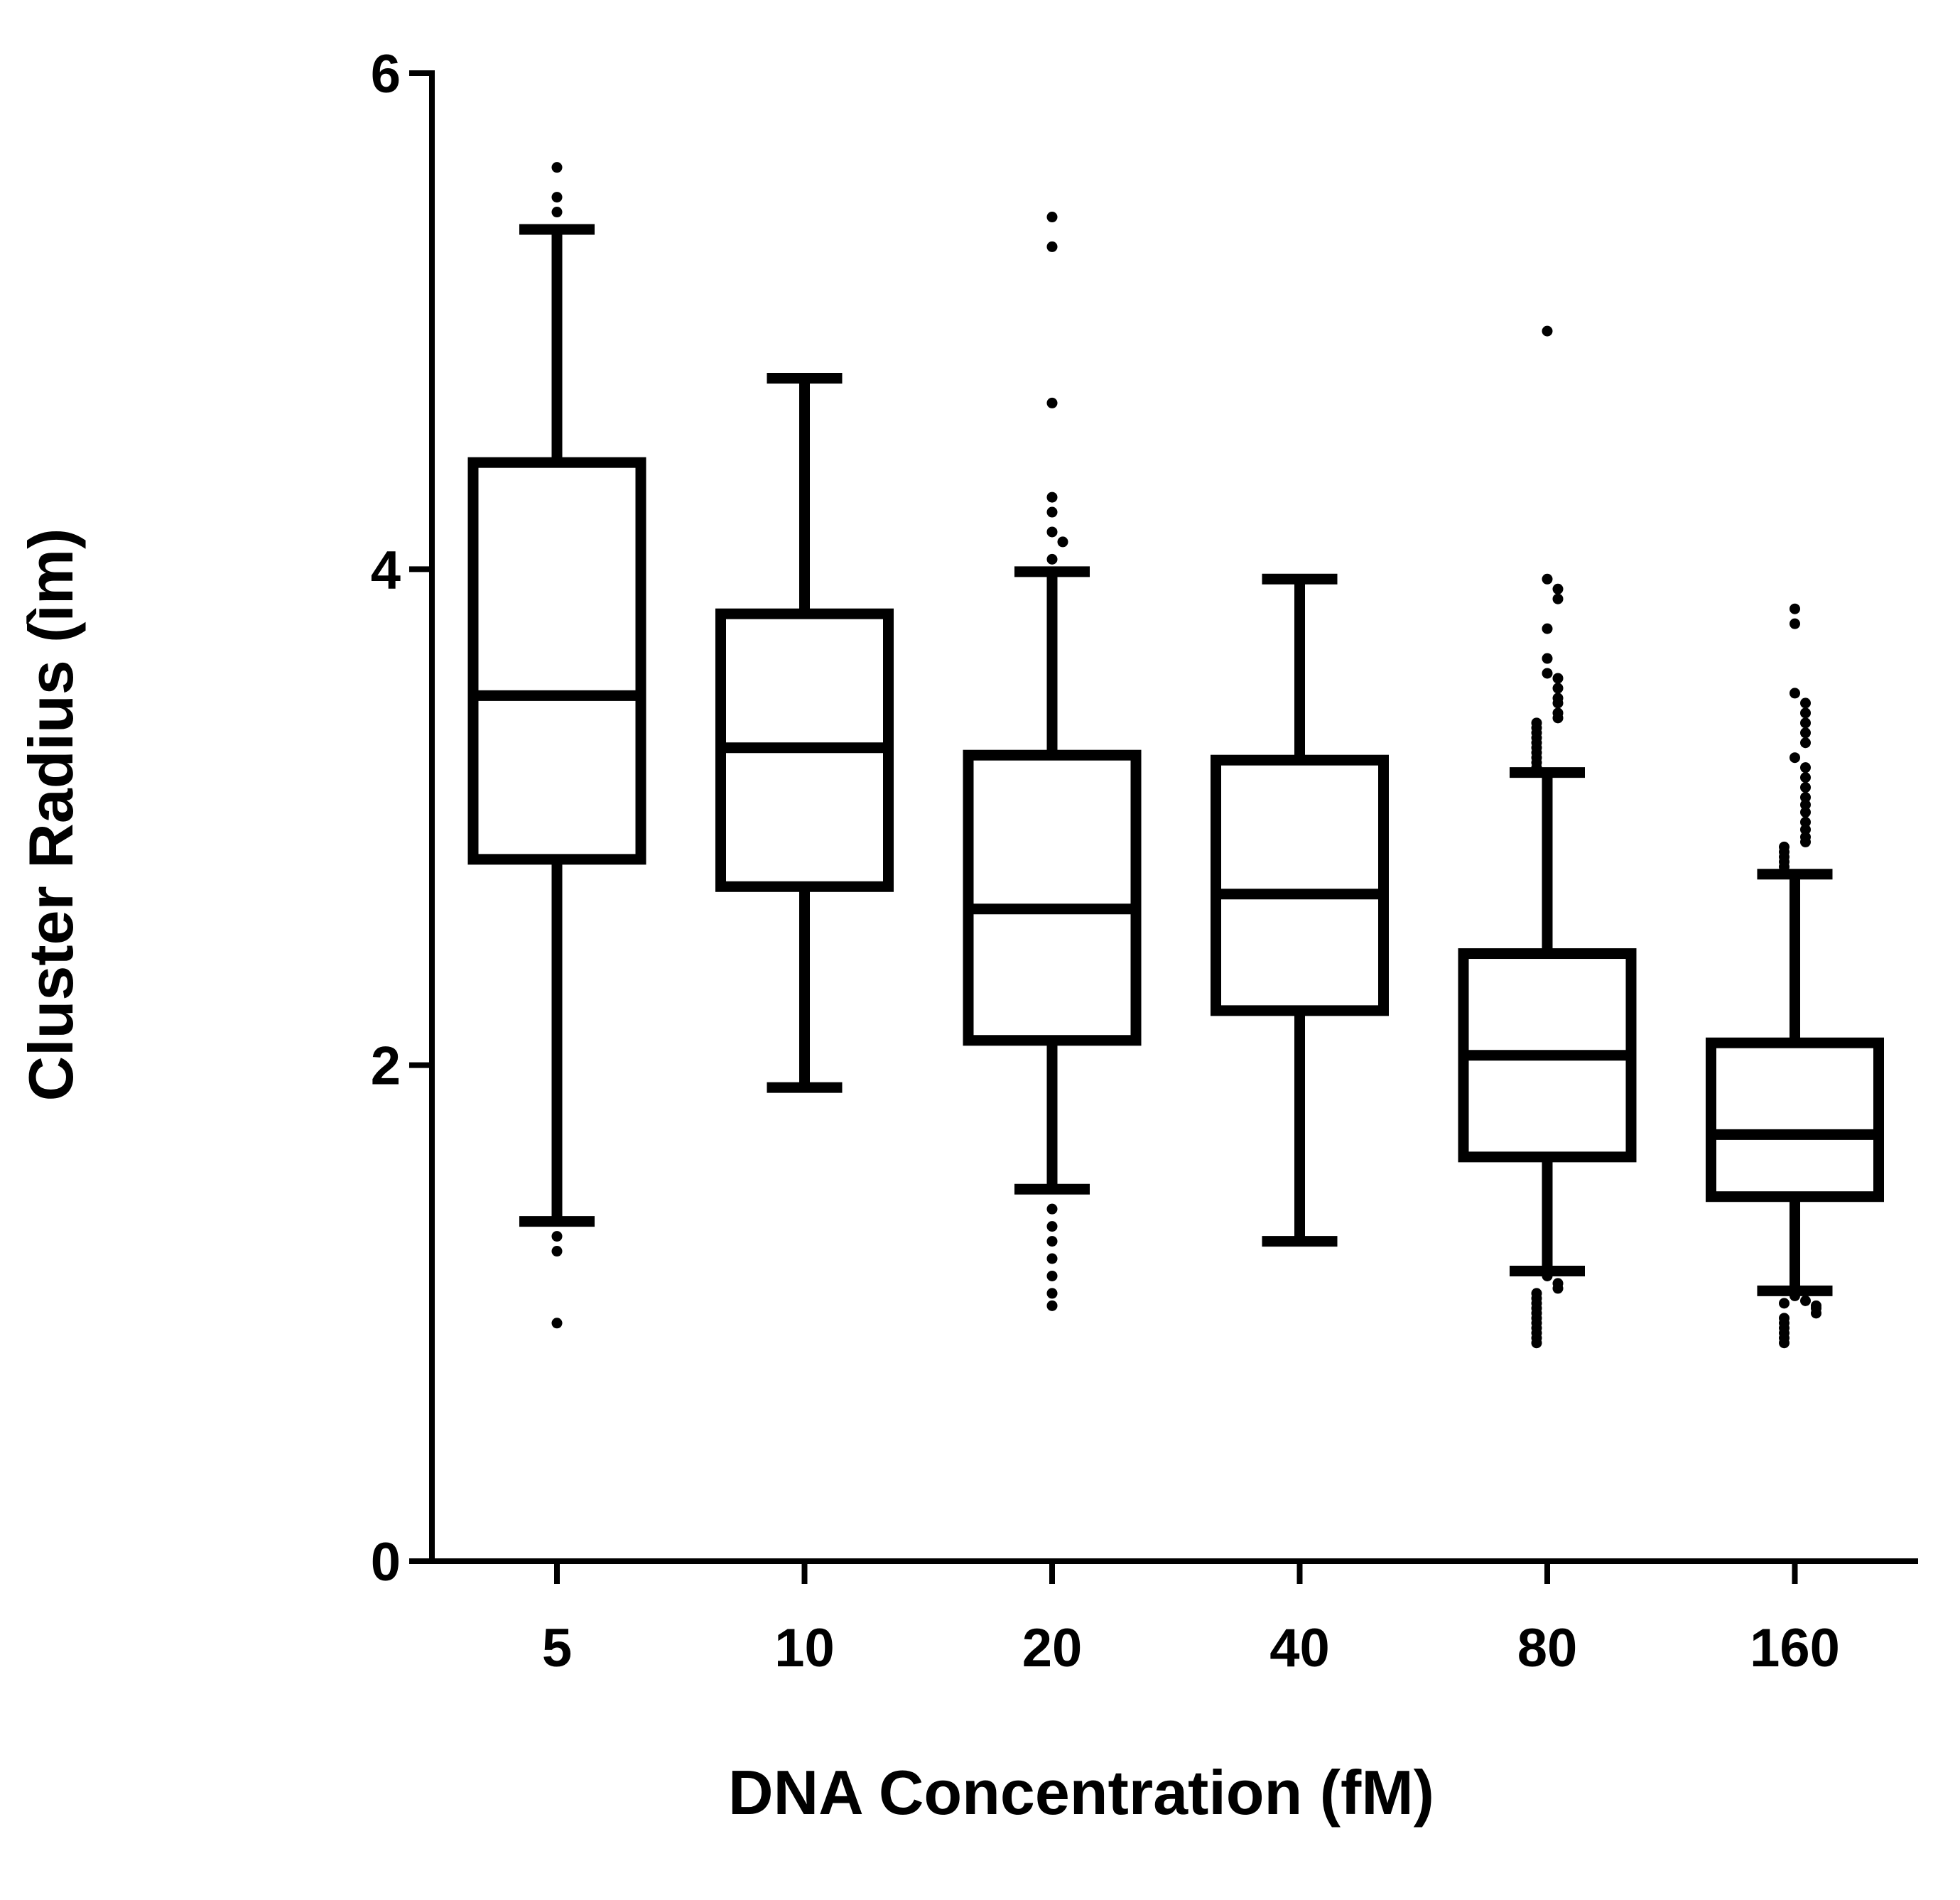 This screenshot has height=1900, width=1960. I want to click on y-tick-label: 6, so click(386, 74).